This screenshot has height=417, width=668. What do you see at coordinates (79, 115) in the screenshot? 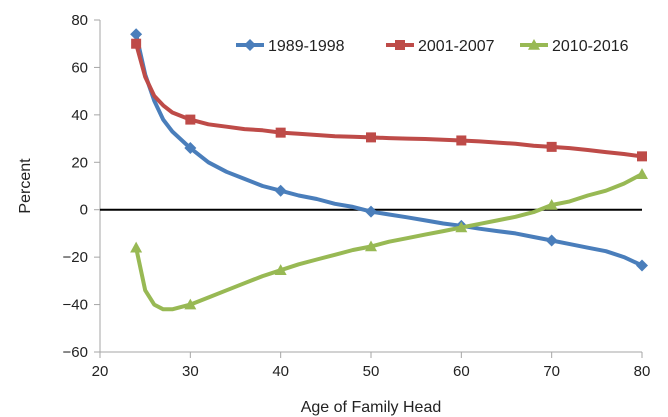
I see `y-tick-label: 40` at bounding box center [79, 115].